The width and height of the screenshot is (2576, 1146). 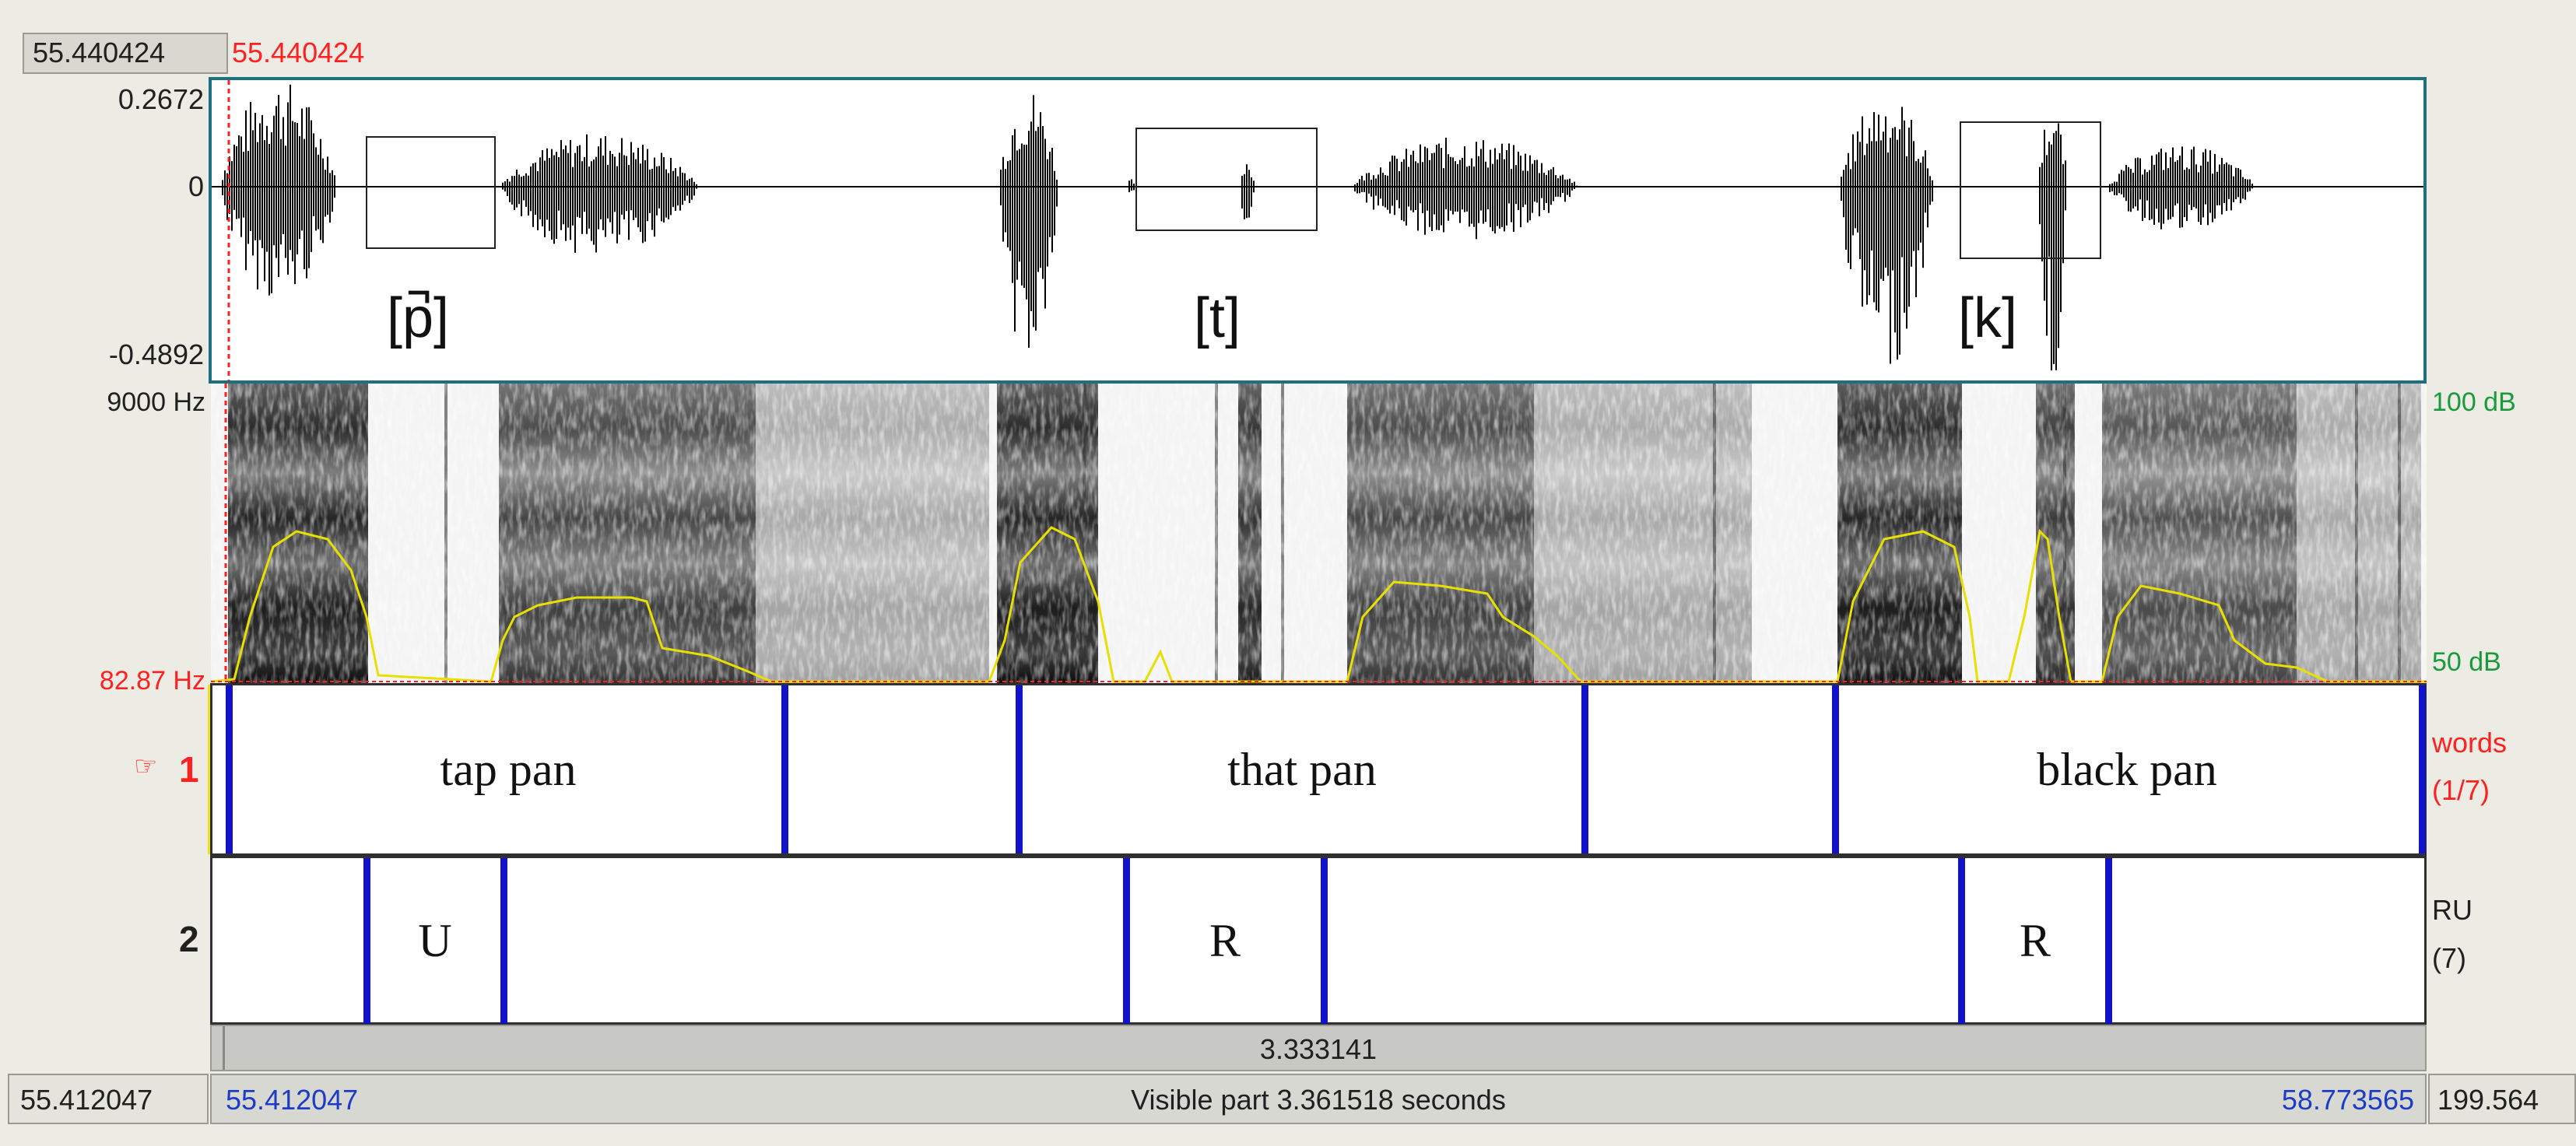 What do you see at coordinates (435, 940) in the screenshot?
I see `interval-text: U` at bounding box center [435, 940].